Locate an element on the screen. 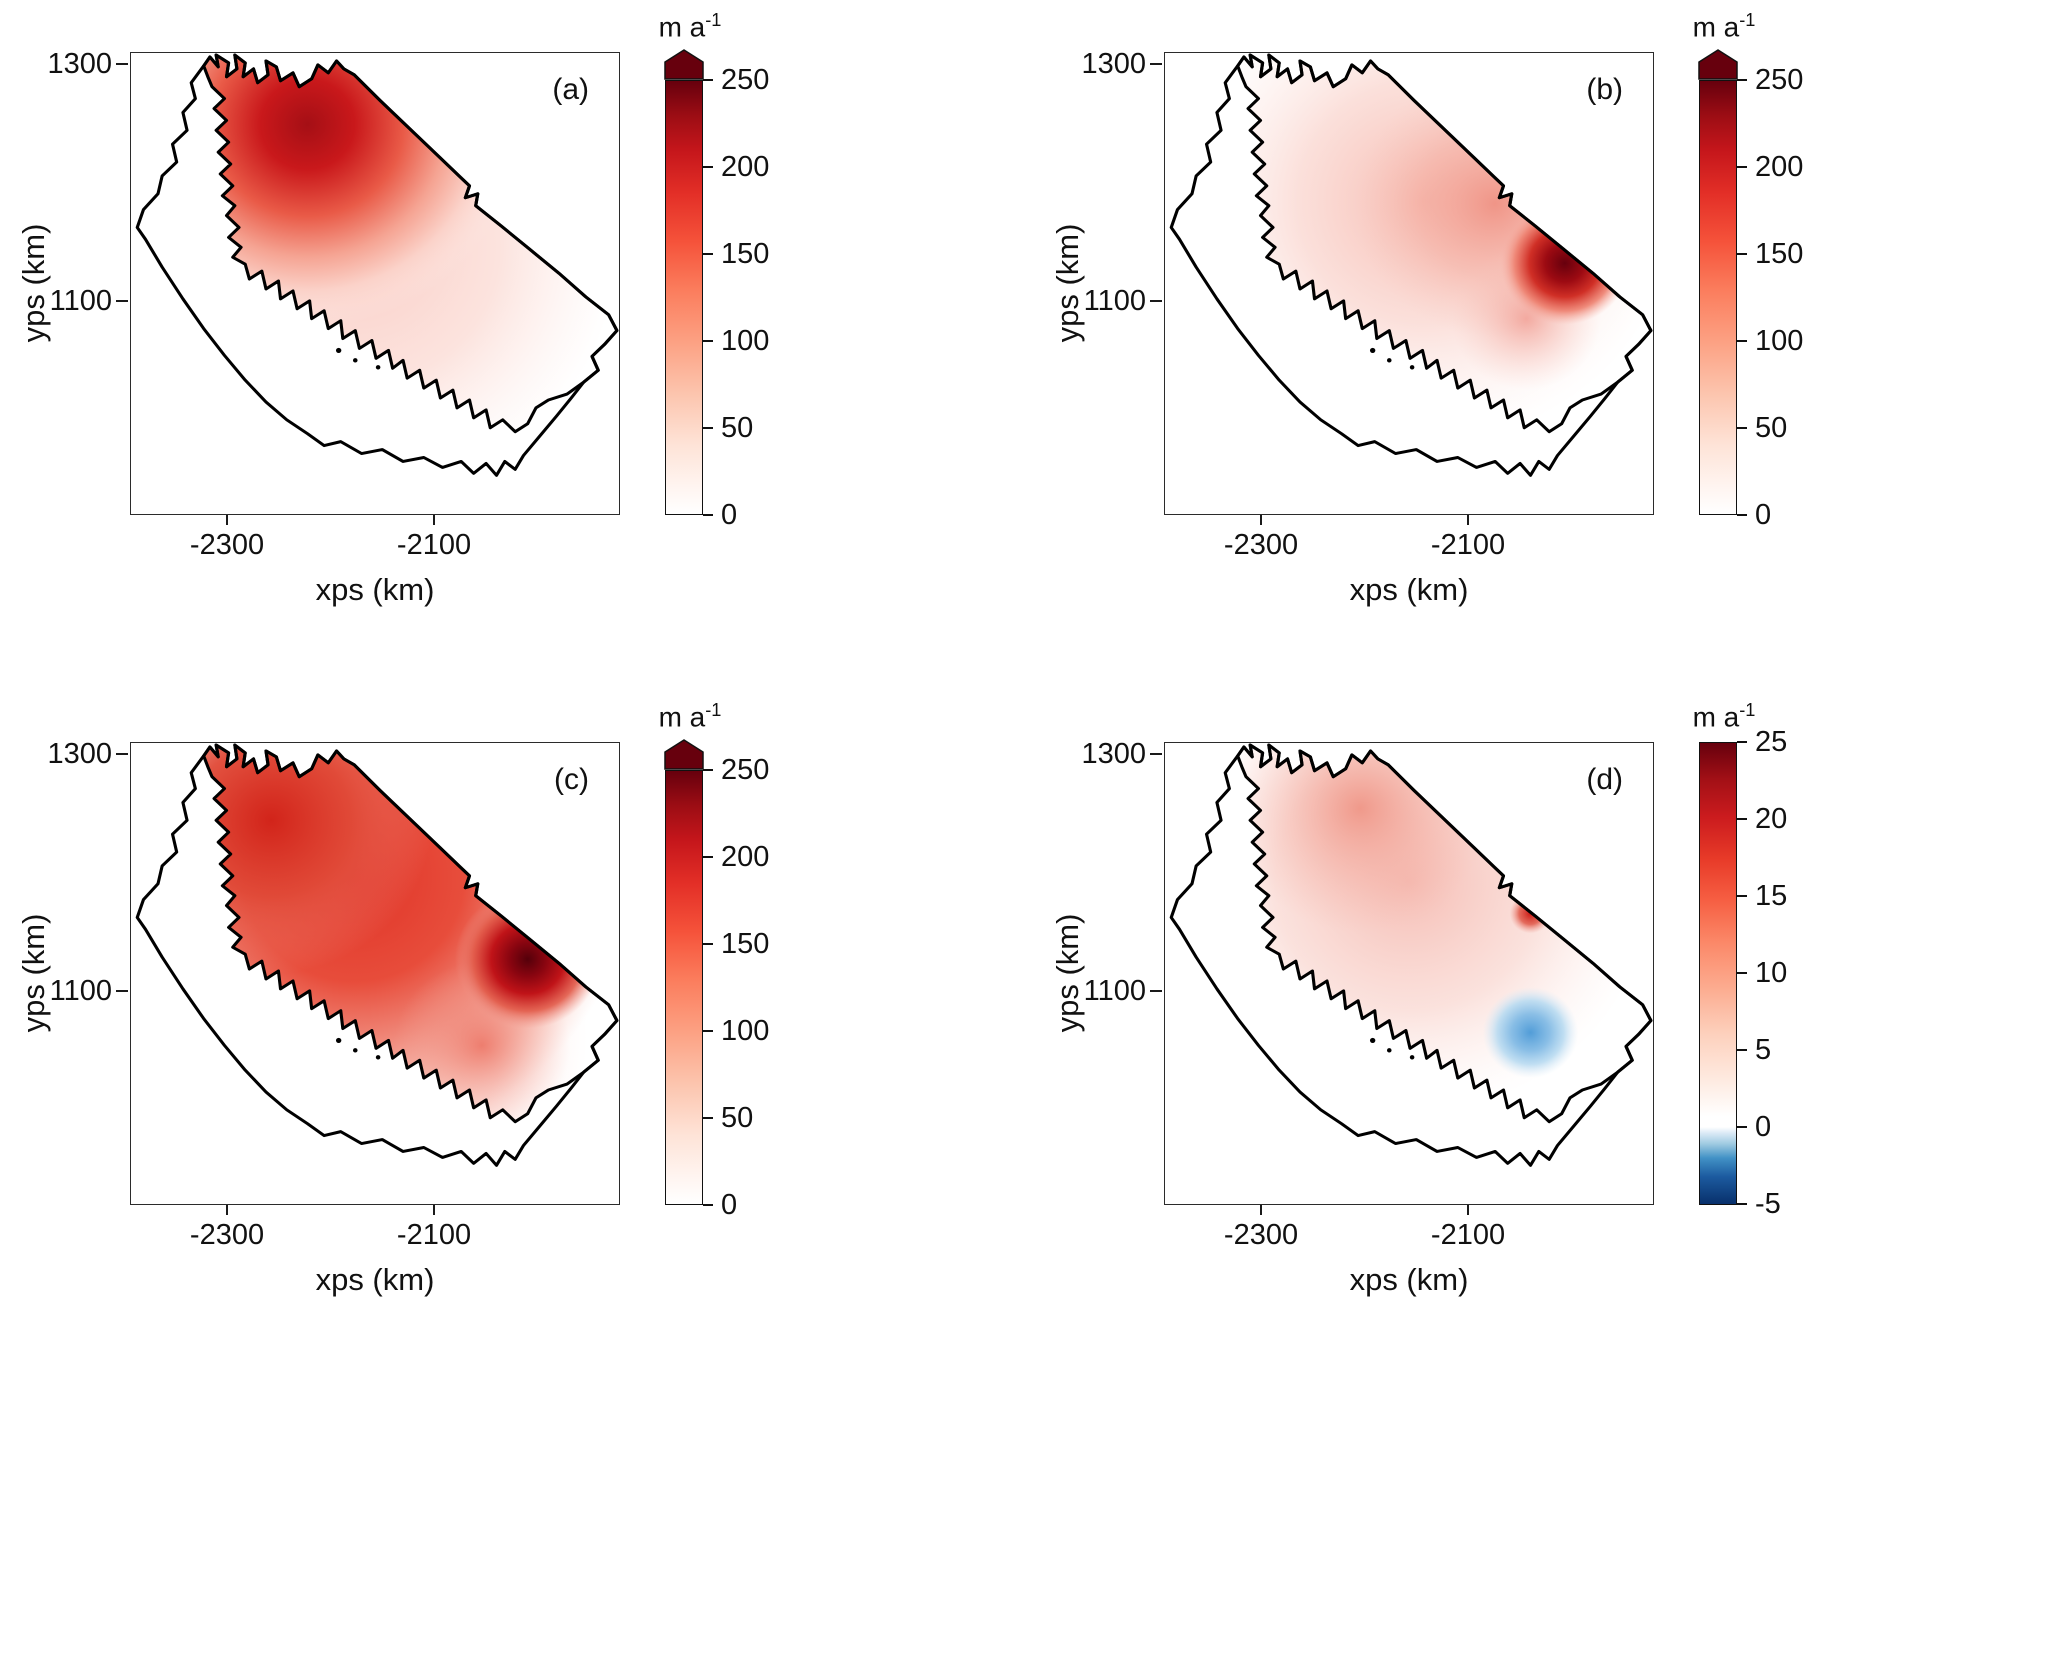 The height and width of the screenshot is (1661, 2067). colorbar-tick-label: 15 is located at coordinates (1771, 896).